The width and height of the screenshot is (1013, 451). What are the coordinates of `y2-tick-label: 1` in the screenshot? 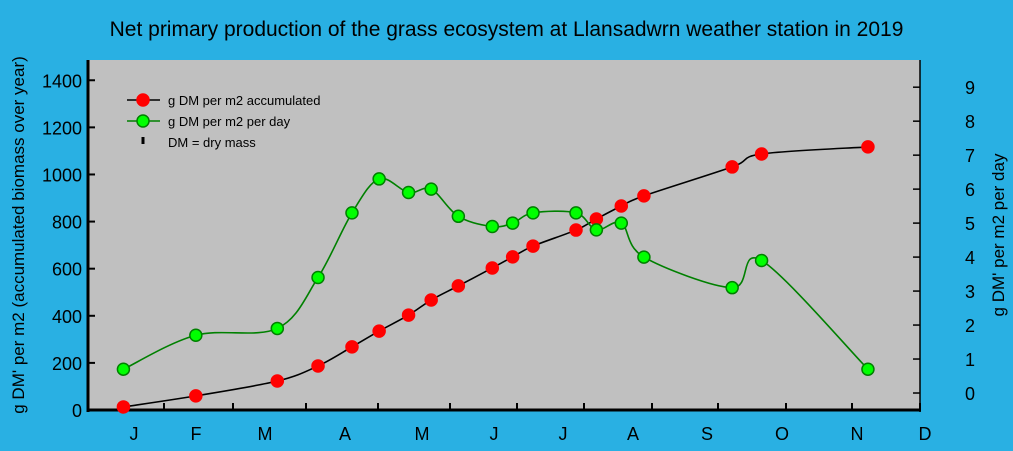 It's located at (970, 360).